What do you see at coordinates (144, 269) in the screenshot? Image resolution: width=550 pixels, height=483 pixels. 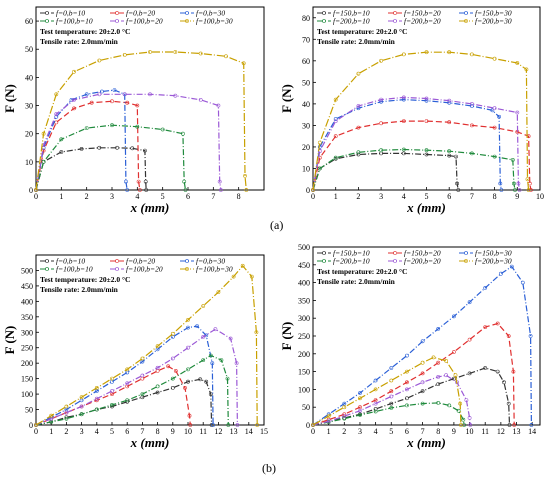 I see `legend-label: f=100,b=20` at bounding box center [144, 269].